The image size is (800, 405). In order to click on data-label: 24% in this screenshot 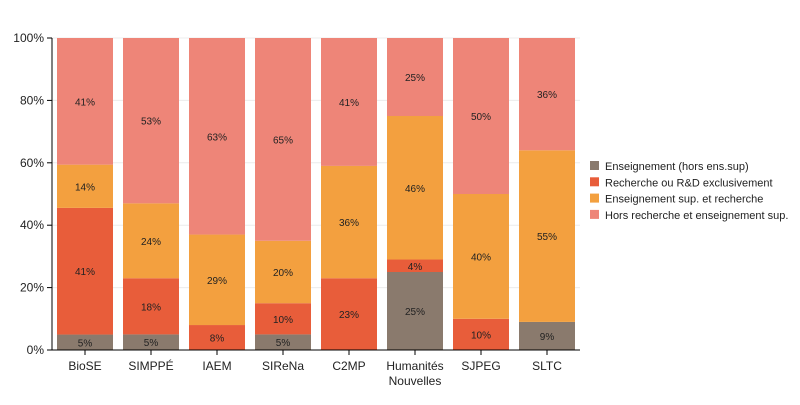, I will do `click(151, 242)`.